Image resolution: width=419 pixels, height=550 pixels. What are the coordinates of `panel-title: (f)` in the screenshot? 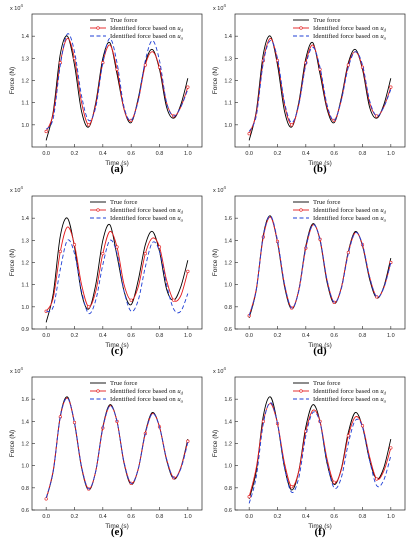 It's located at (320, 532).